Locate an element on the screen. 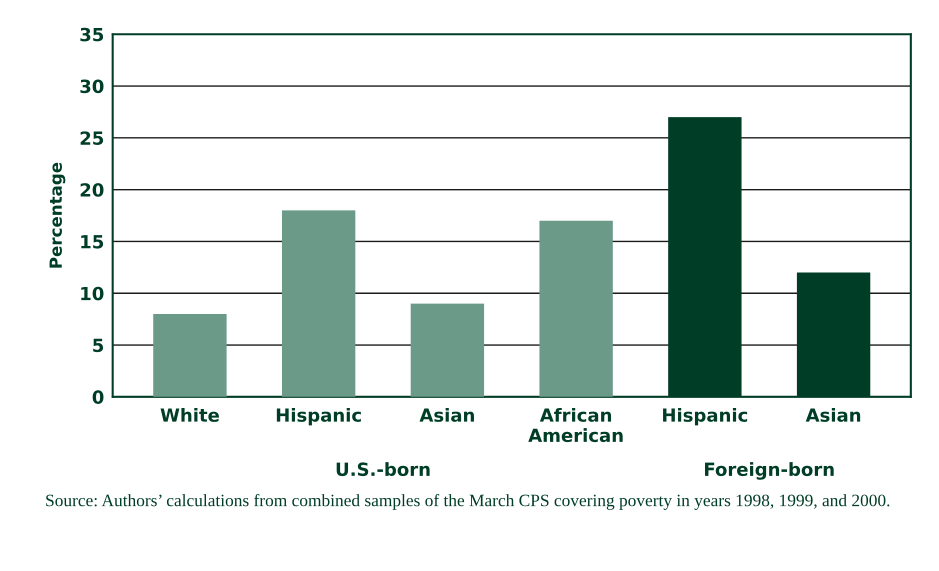  y-tick-label: 15 is located at coordinates (92, 242).